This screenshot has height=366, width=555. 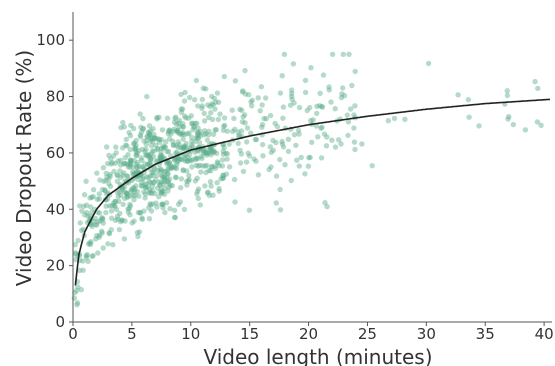 What do you see at coordinates (317, 355) in the screenshot?
I see `x-axis-title: Video length (minutes)` at bounding box center [317, 355].